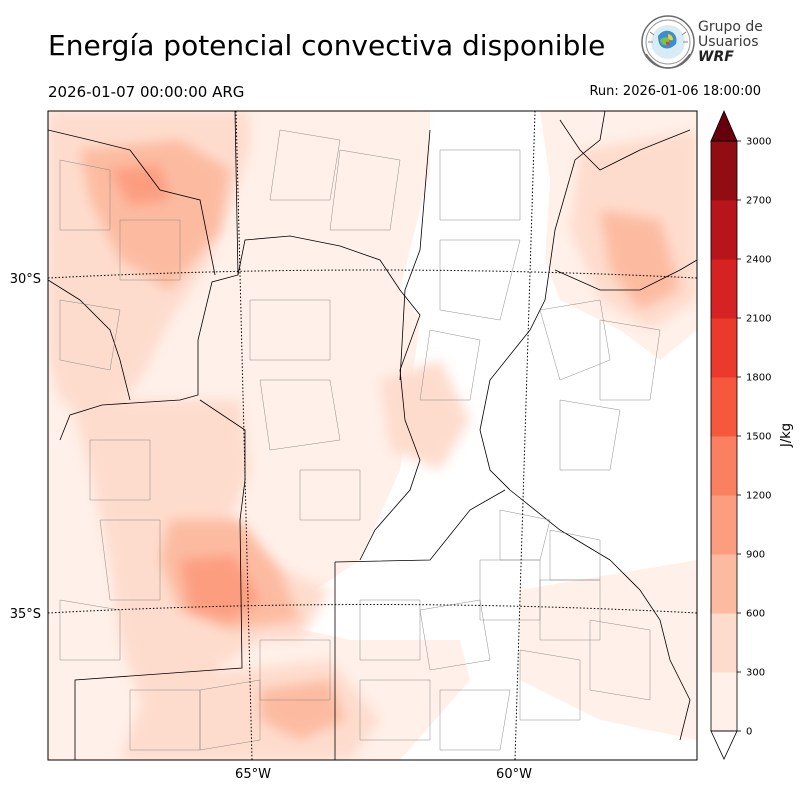 The width and height of the screenshot is (800, 800). I want to click on parallel-30s, so click(372, 274).